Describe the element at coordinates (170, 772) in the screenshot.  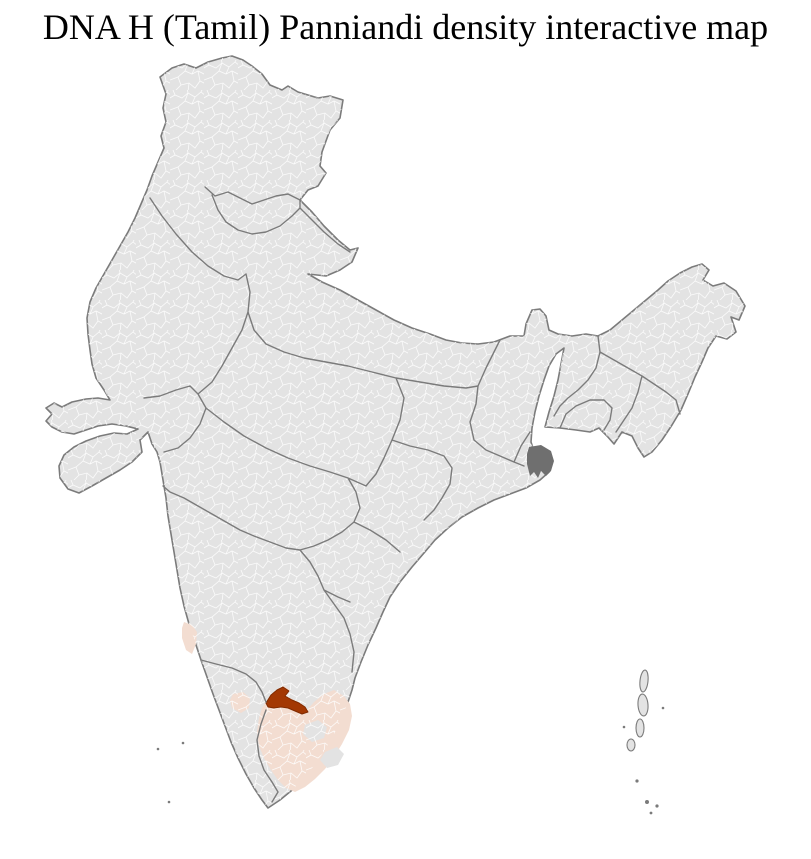
I see `lakshadweep-islands` at that location.